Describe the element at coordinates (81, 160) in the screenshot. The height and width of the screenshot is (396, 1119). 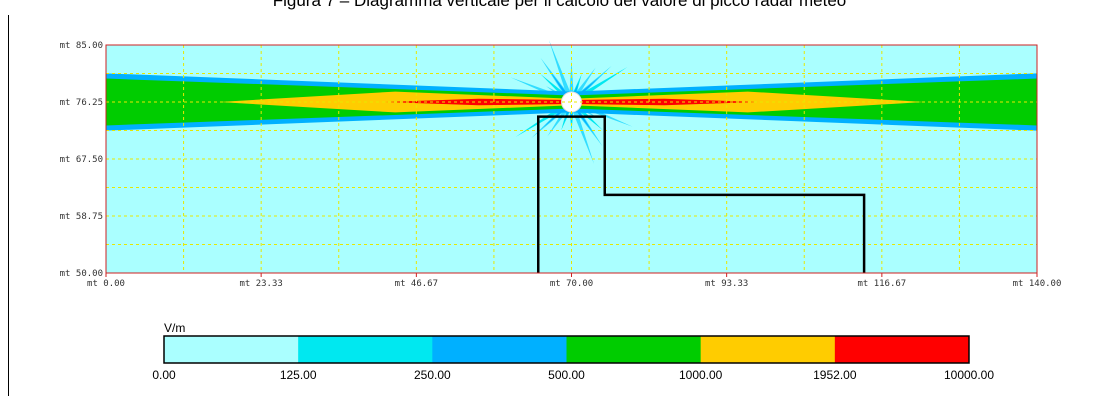
I see `y-tick-label: mt 67.50` at that location.